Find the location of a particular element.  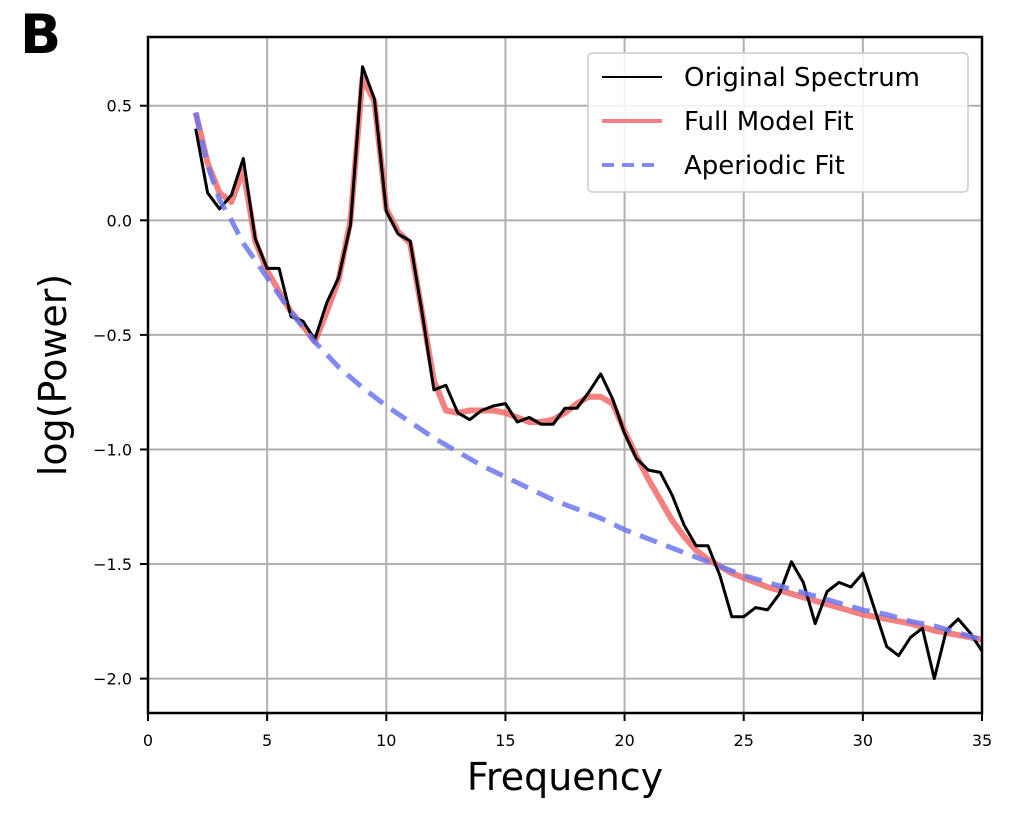

y-tick-label: 0.0 is located at coordinates (119, 220).